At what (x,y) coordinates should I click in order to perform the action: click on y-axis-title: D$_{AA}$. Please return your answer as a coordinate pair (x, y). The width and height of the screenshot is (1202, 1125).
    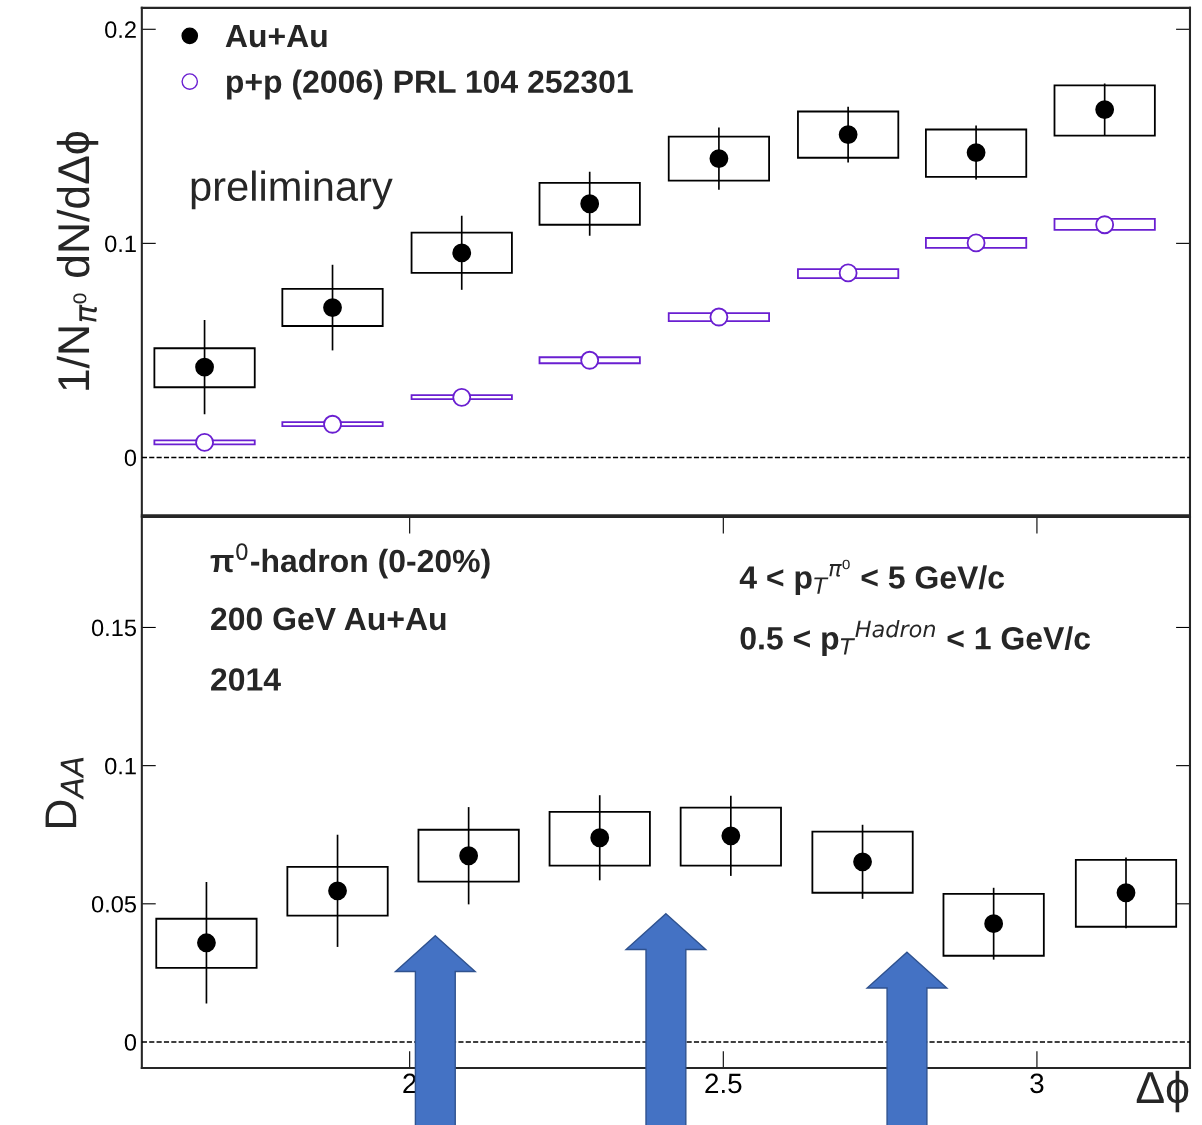
    Looking at the image, I should click on (64, 792).